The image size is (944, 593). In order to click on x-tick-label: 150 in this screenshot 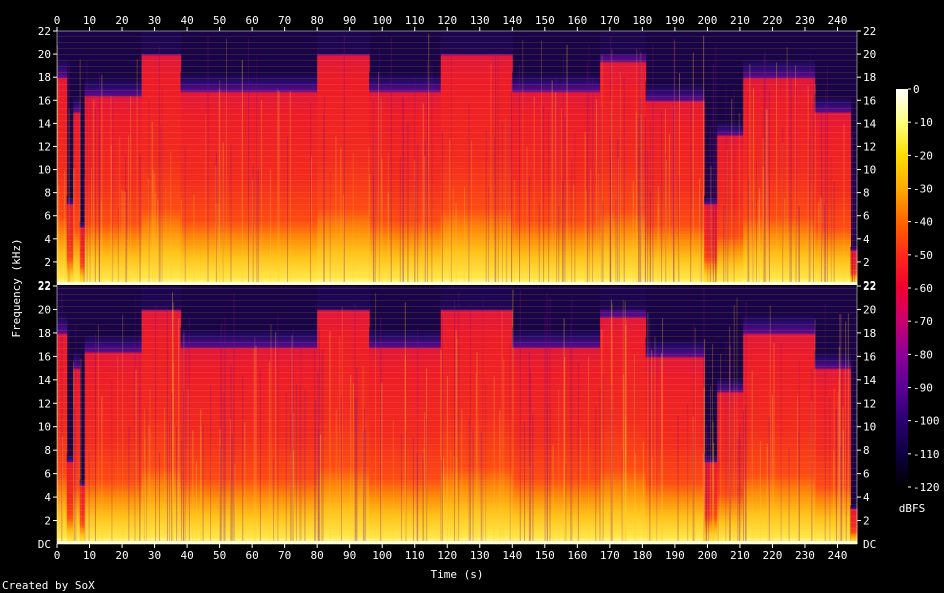, I will do `click(545, 555)`.